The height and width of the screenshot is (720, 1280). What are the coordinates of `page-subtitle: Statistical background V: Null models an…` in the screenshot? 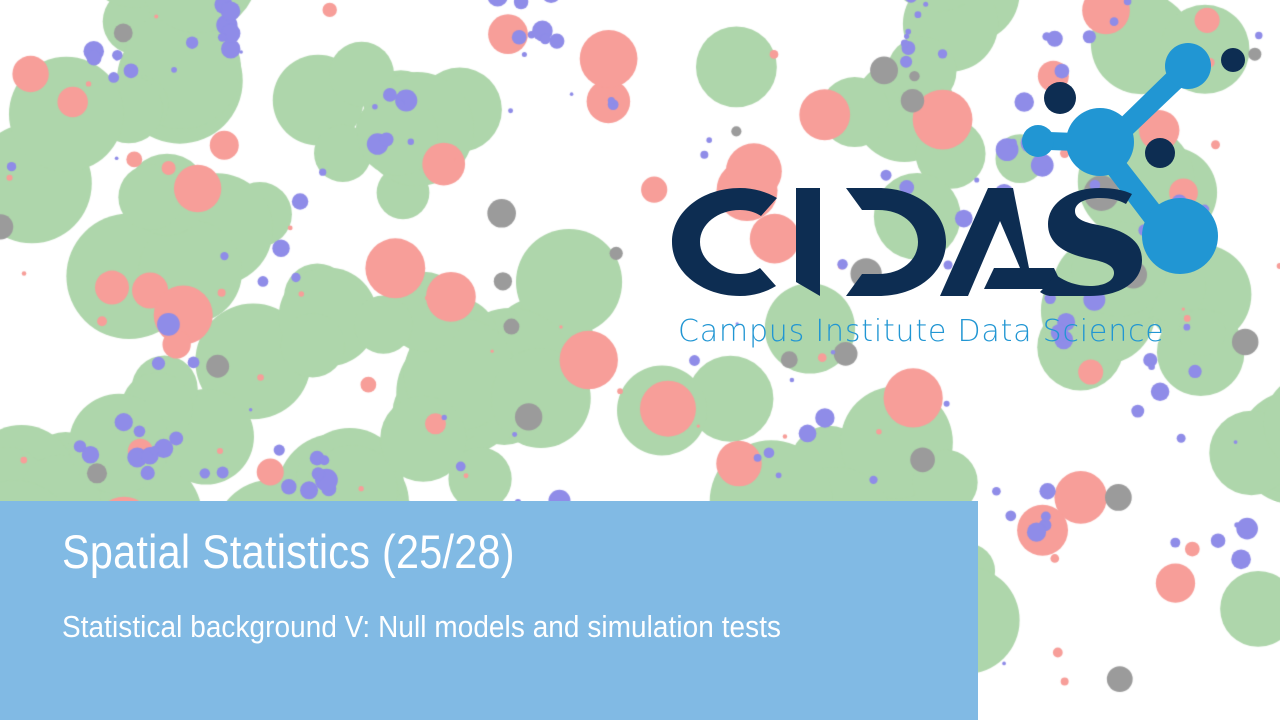 It's located at (422, 626).